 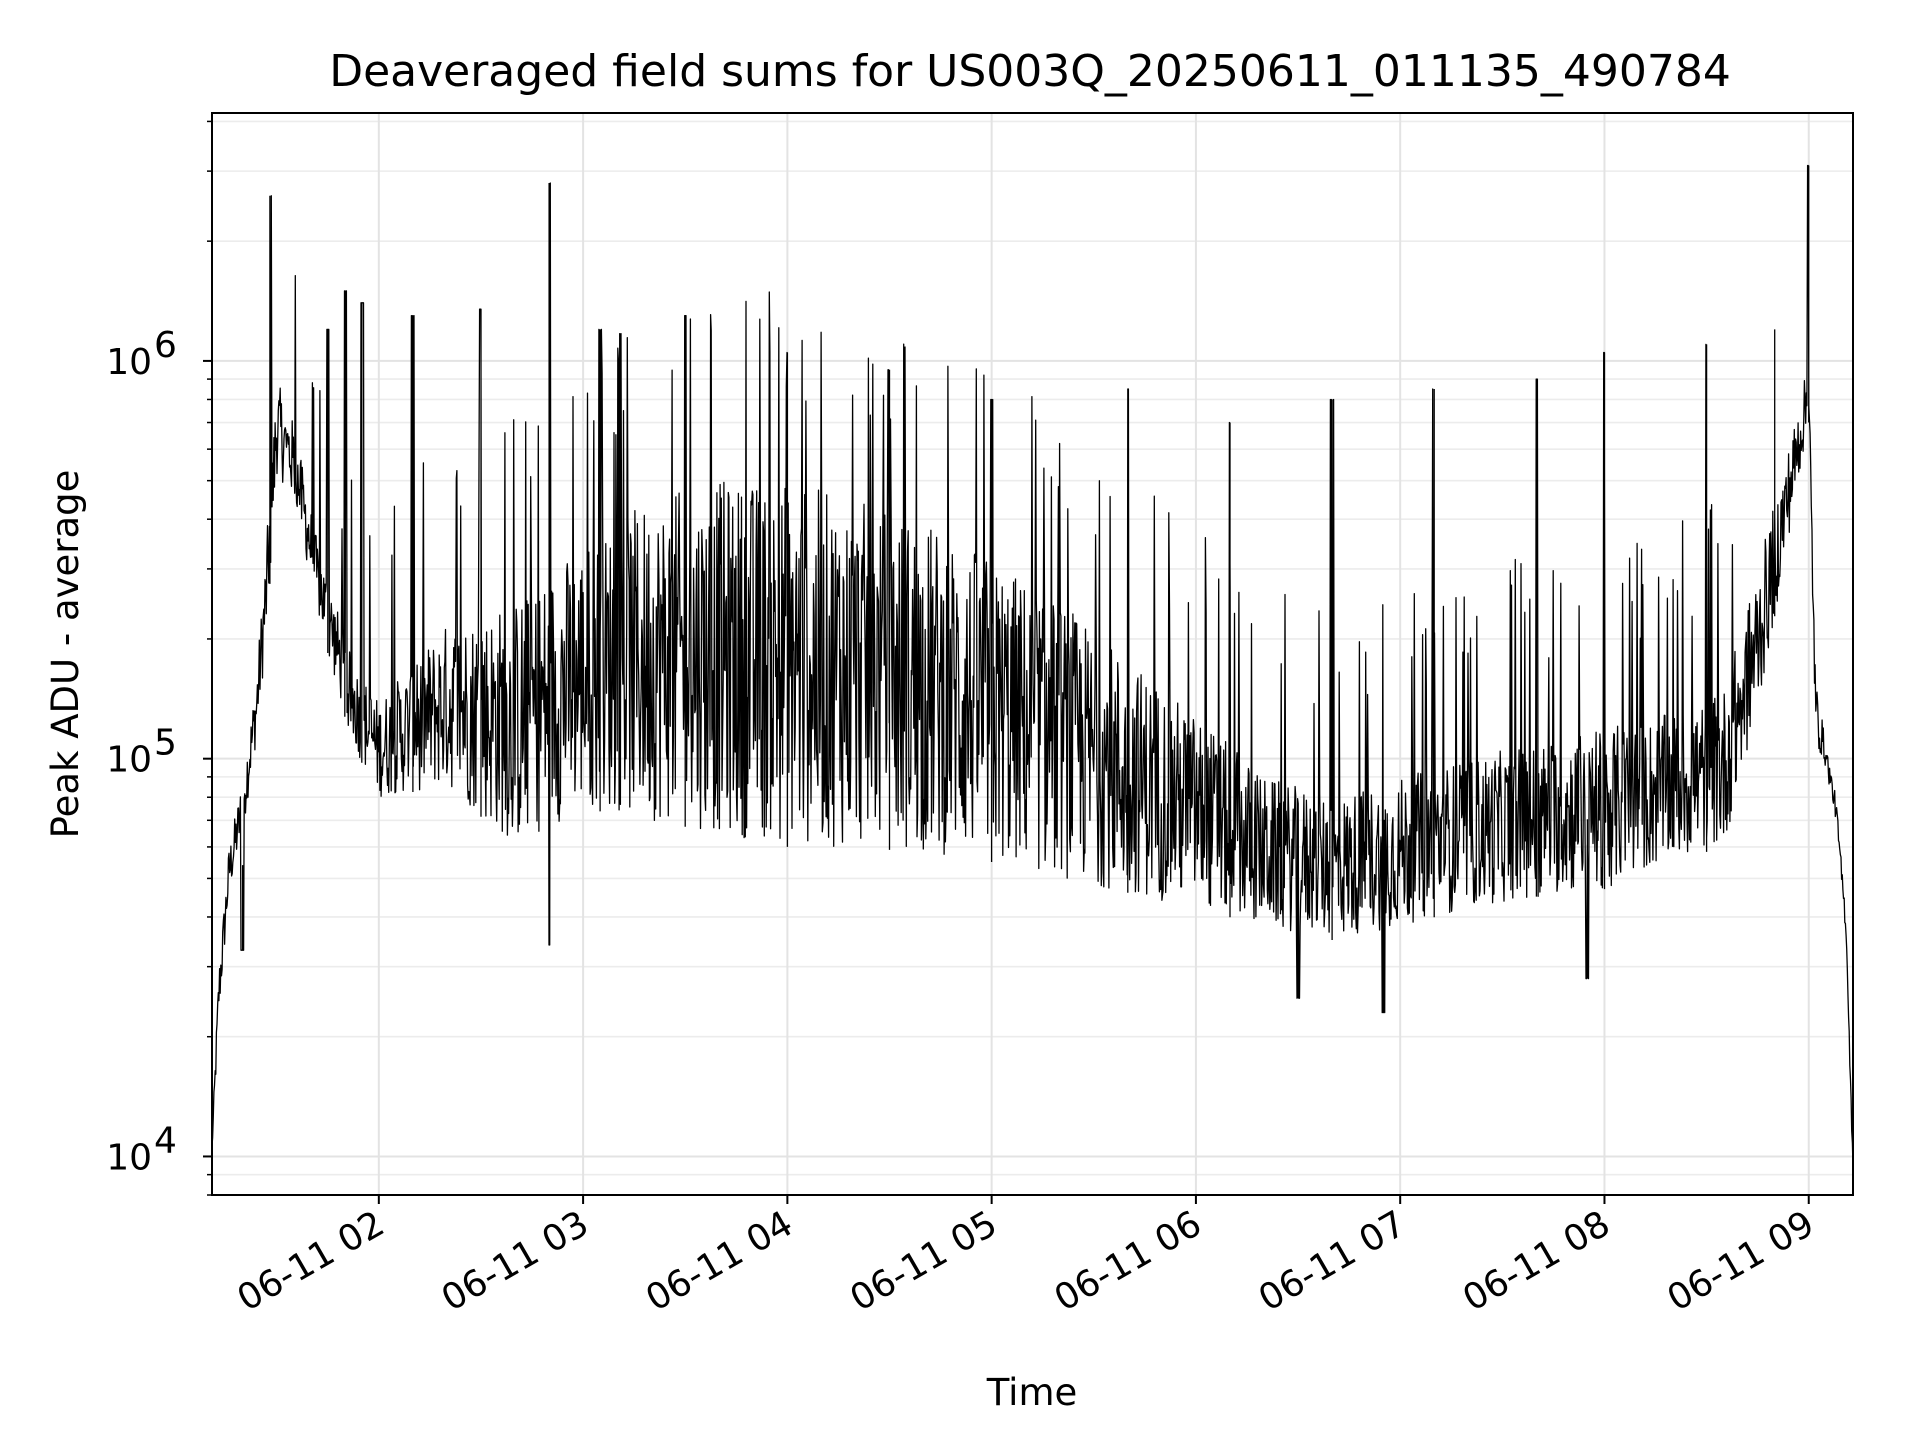 What do you see at coordinates (165, 1140) in the screenshot?
I see `y-tick-label-exponent: 4` at bounding box center [165, 1140].